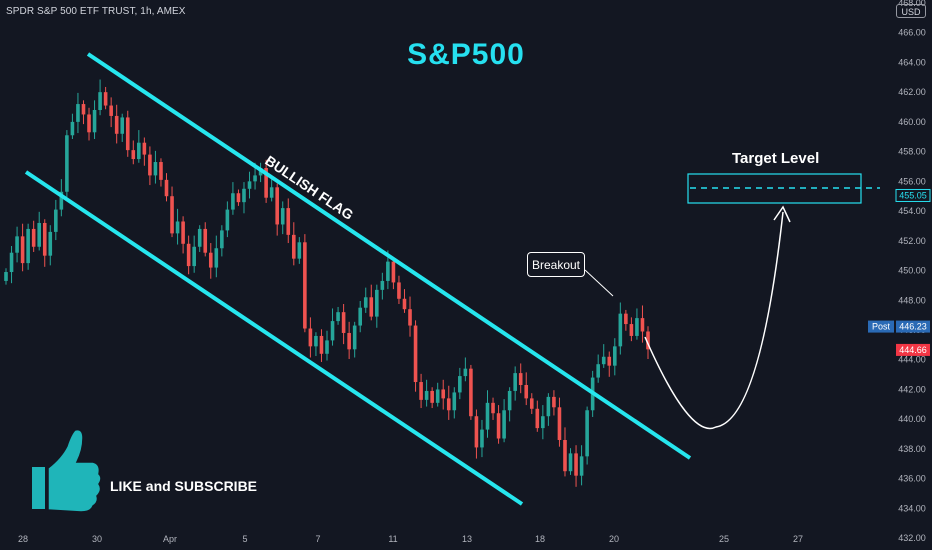  What do you see at coordinates (724, 539) in the screenshot?
I see `x-tick-label: 25` at bounding box center [724, 539].